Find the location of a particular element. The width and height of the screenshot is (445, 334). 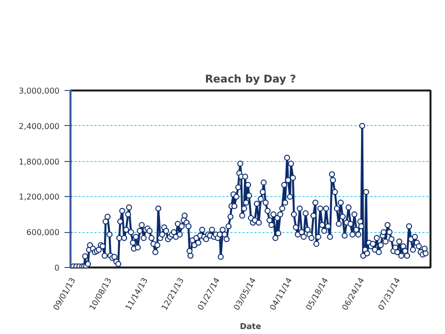

y-tick-label: 600,000 is located at coordinates (43, 233).